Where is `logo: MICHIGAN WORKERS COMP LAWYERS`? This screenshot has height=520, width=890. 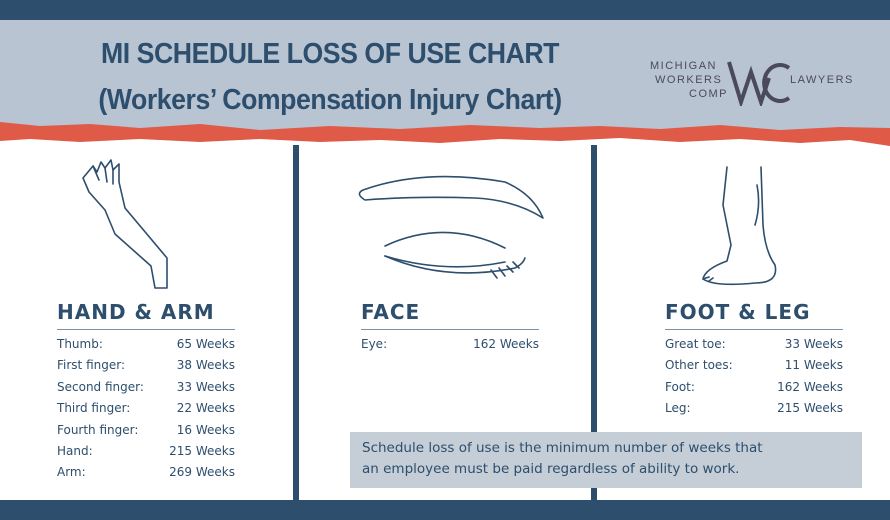 logo: MICHIGAN WORKERS COMP LAWYERS is located at coordinates (755, 83).